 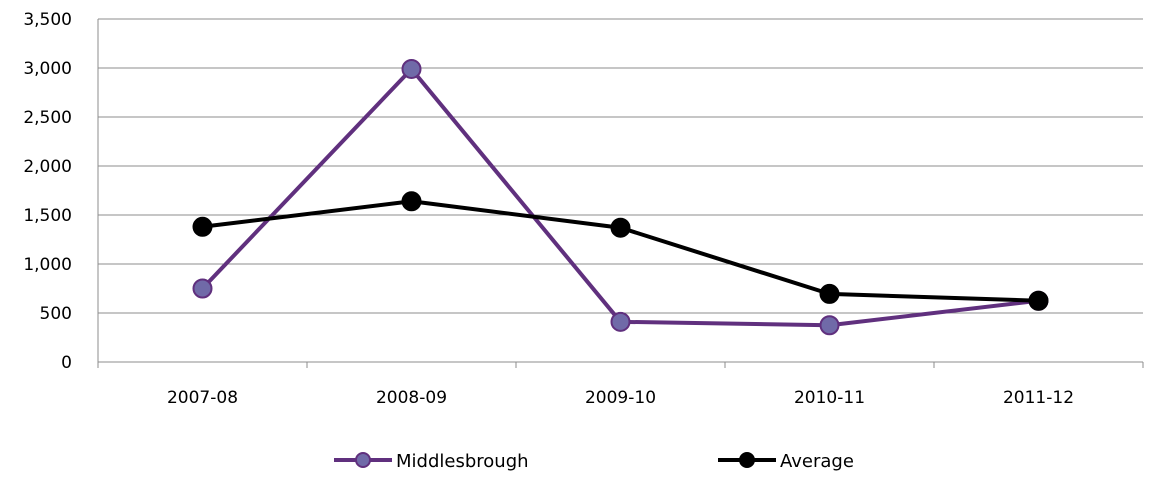 What do you see at coordinates (1038, 398) in the screenshot?
I see `x-tick-label: 2011-12` at bounding box center [1038, 398].